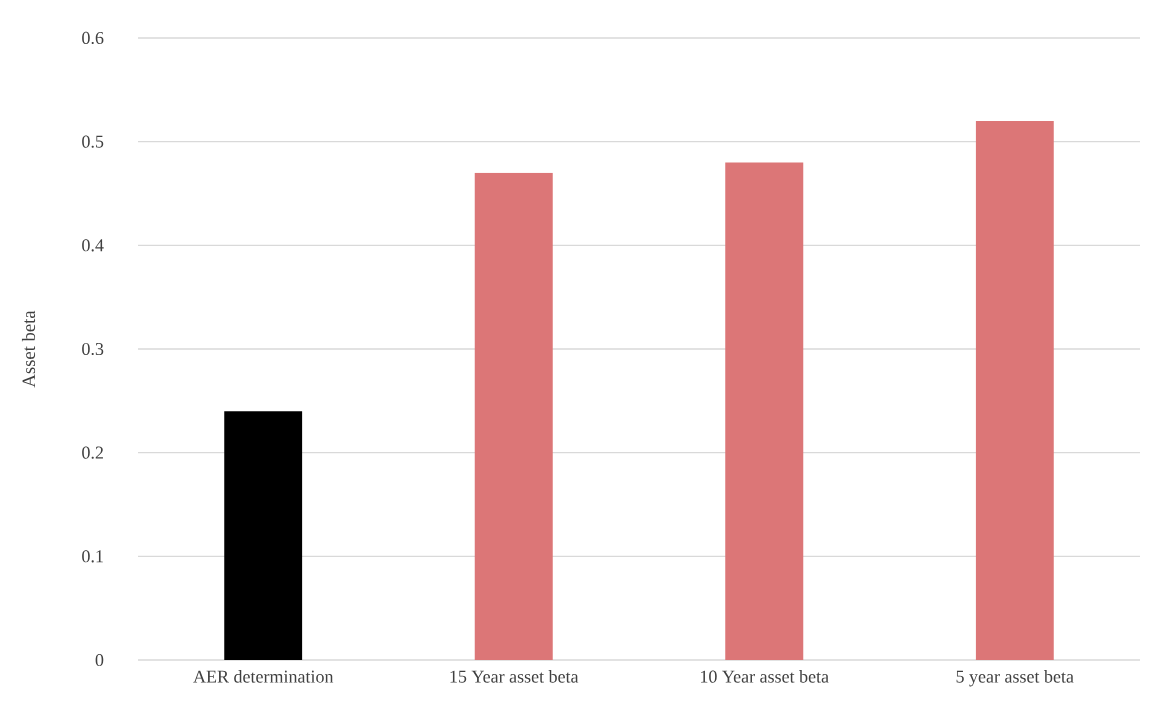  I want to click on y-tick-label: 0.4, so click(93, 245).